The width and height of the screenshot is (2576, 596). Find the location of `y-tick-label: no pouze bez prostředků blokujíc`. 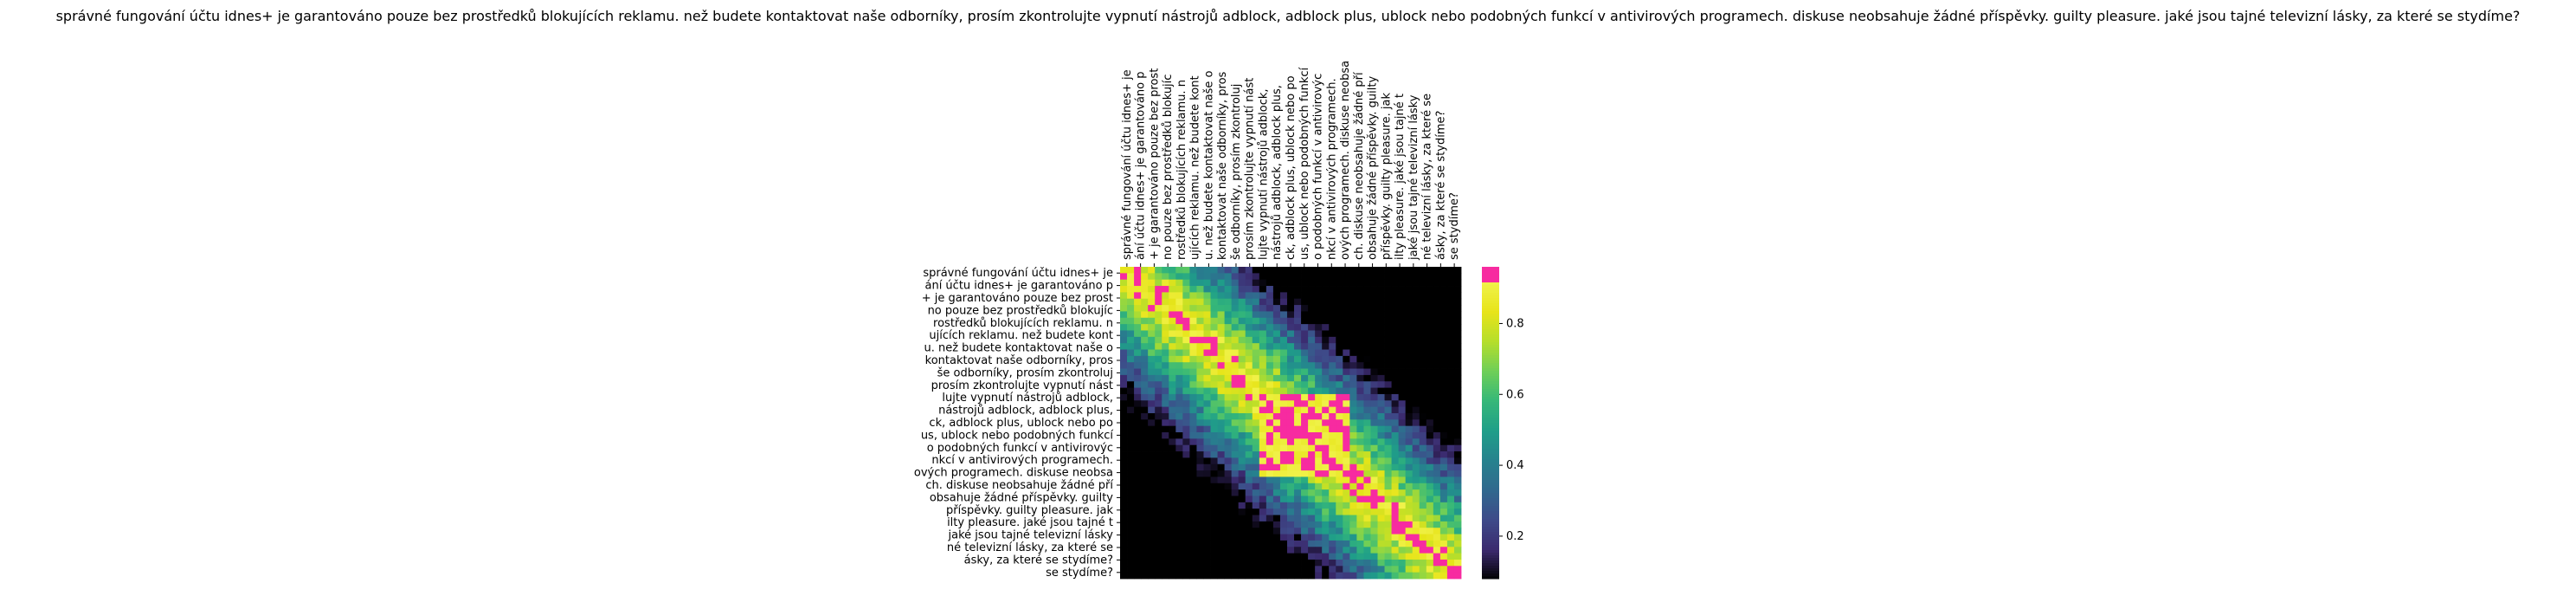

y-tick-label: no pouze bez prostředků blokujíc is located at coordinates (1020, 310).